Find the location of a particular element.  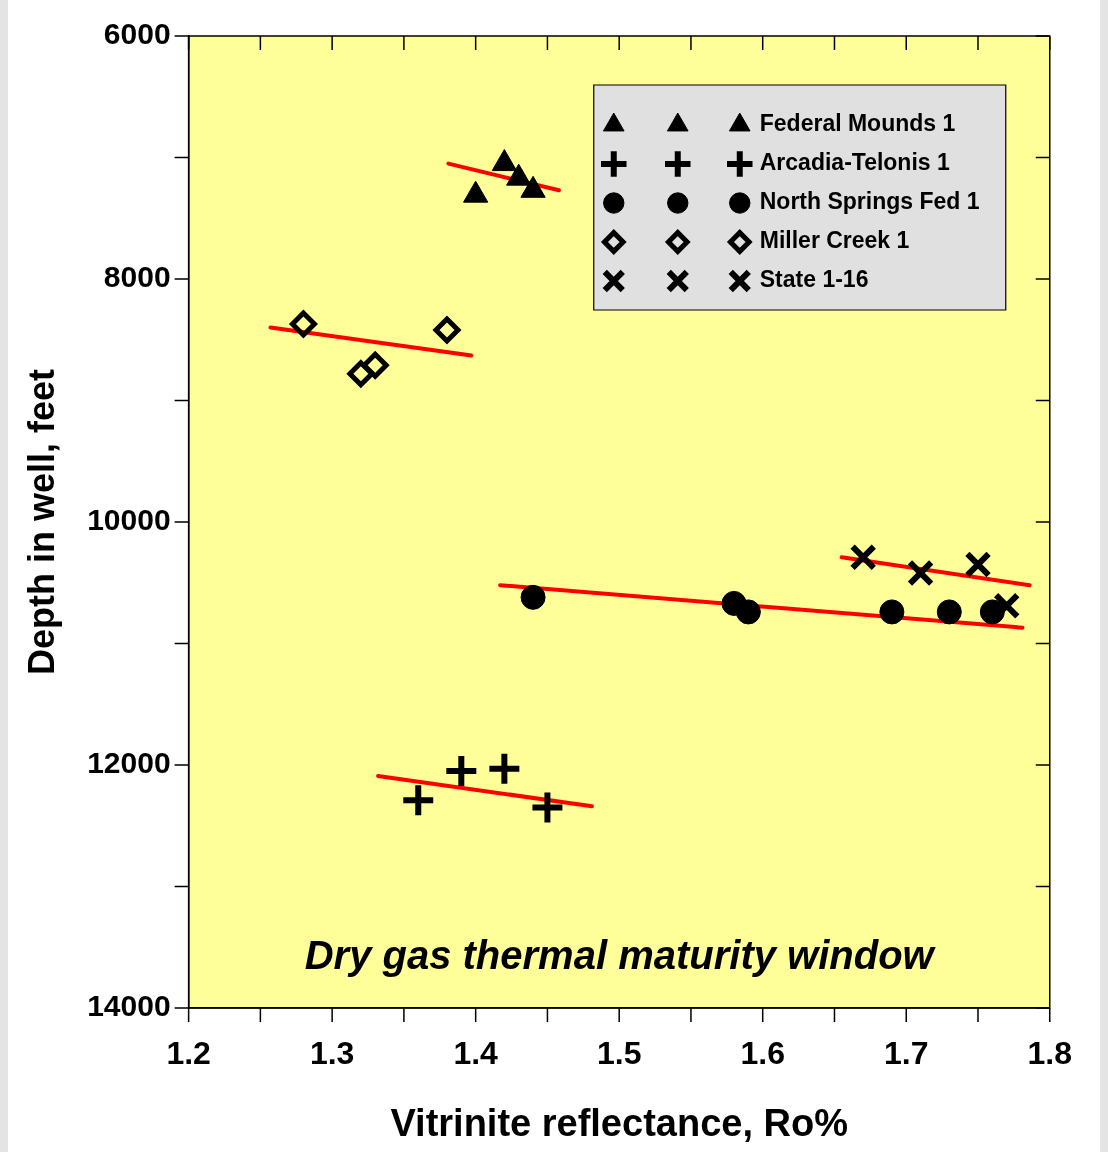

y-tick-label: 8000 is located at coordinates (137, 277).